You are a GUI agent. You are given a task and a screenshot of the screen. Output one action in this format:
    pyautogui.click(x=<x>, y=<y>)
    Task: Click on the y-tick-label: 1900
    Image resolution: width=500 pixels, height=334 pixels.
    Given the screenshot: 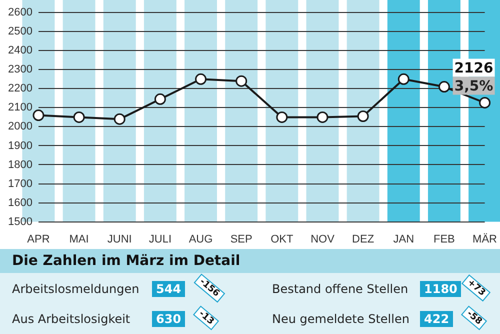 What is the action you would take?
    pyautogui.click(x=20, y=146)
    